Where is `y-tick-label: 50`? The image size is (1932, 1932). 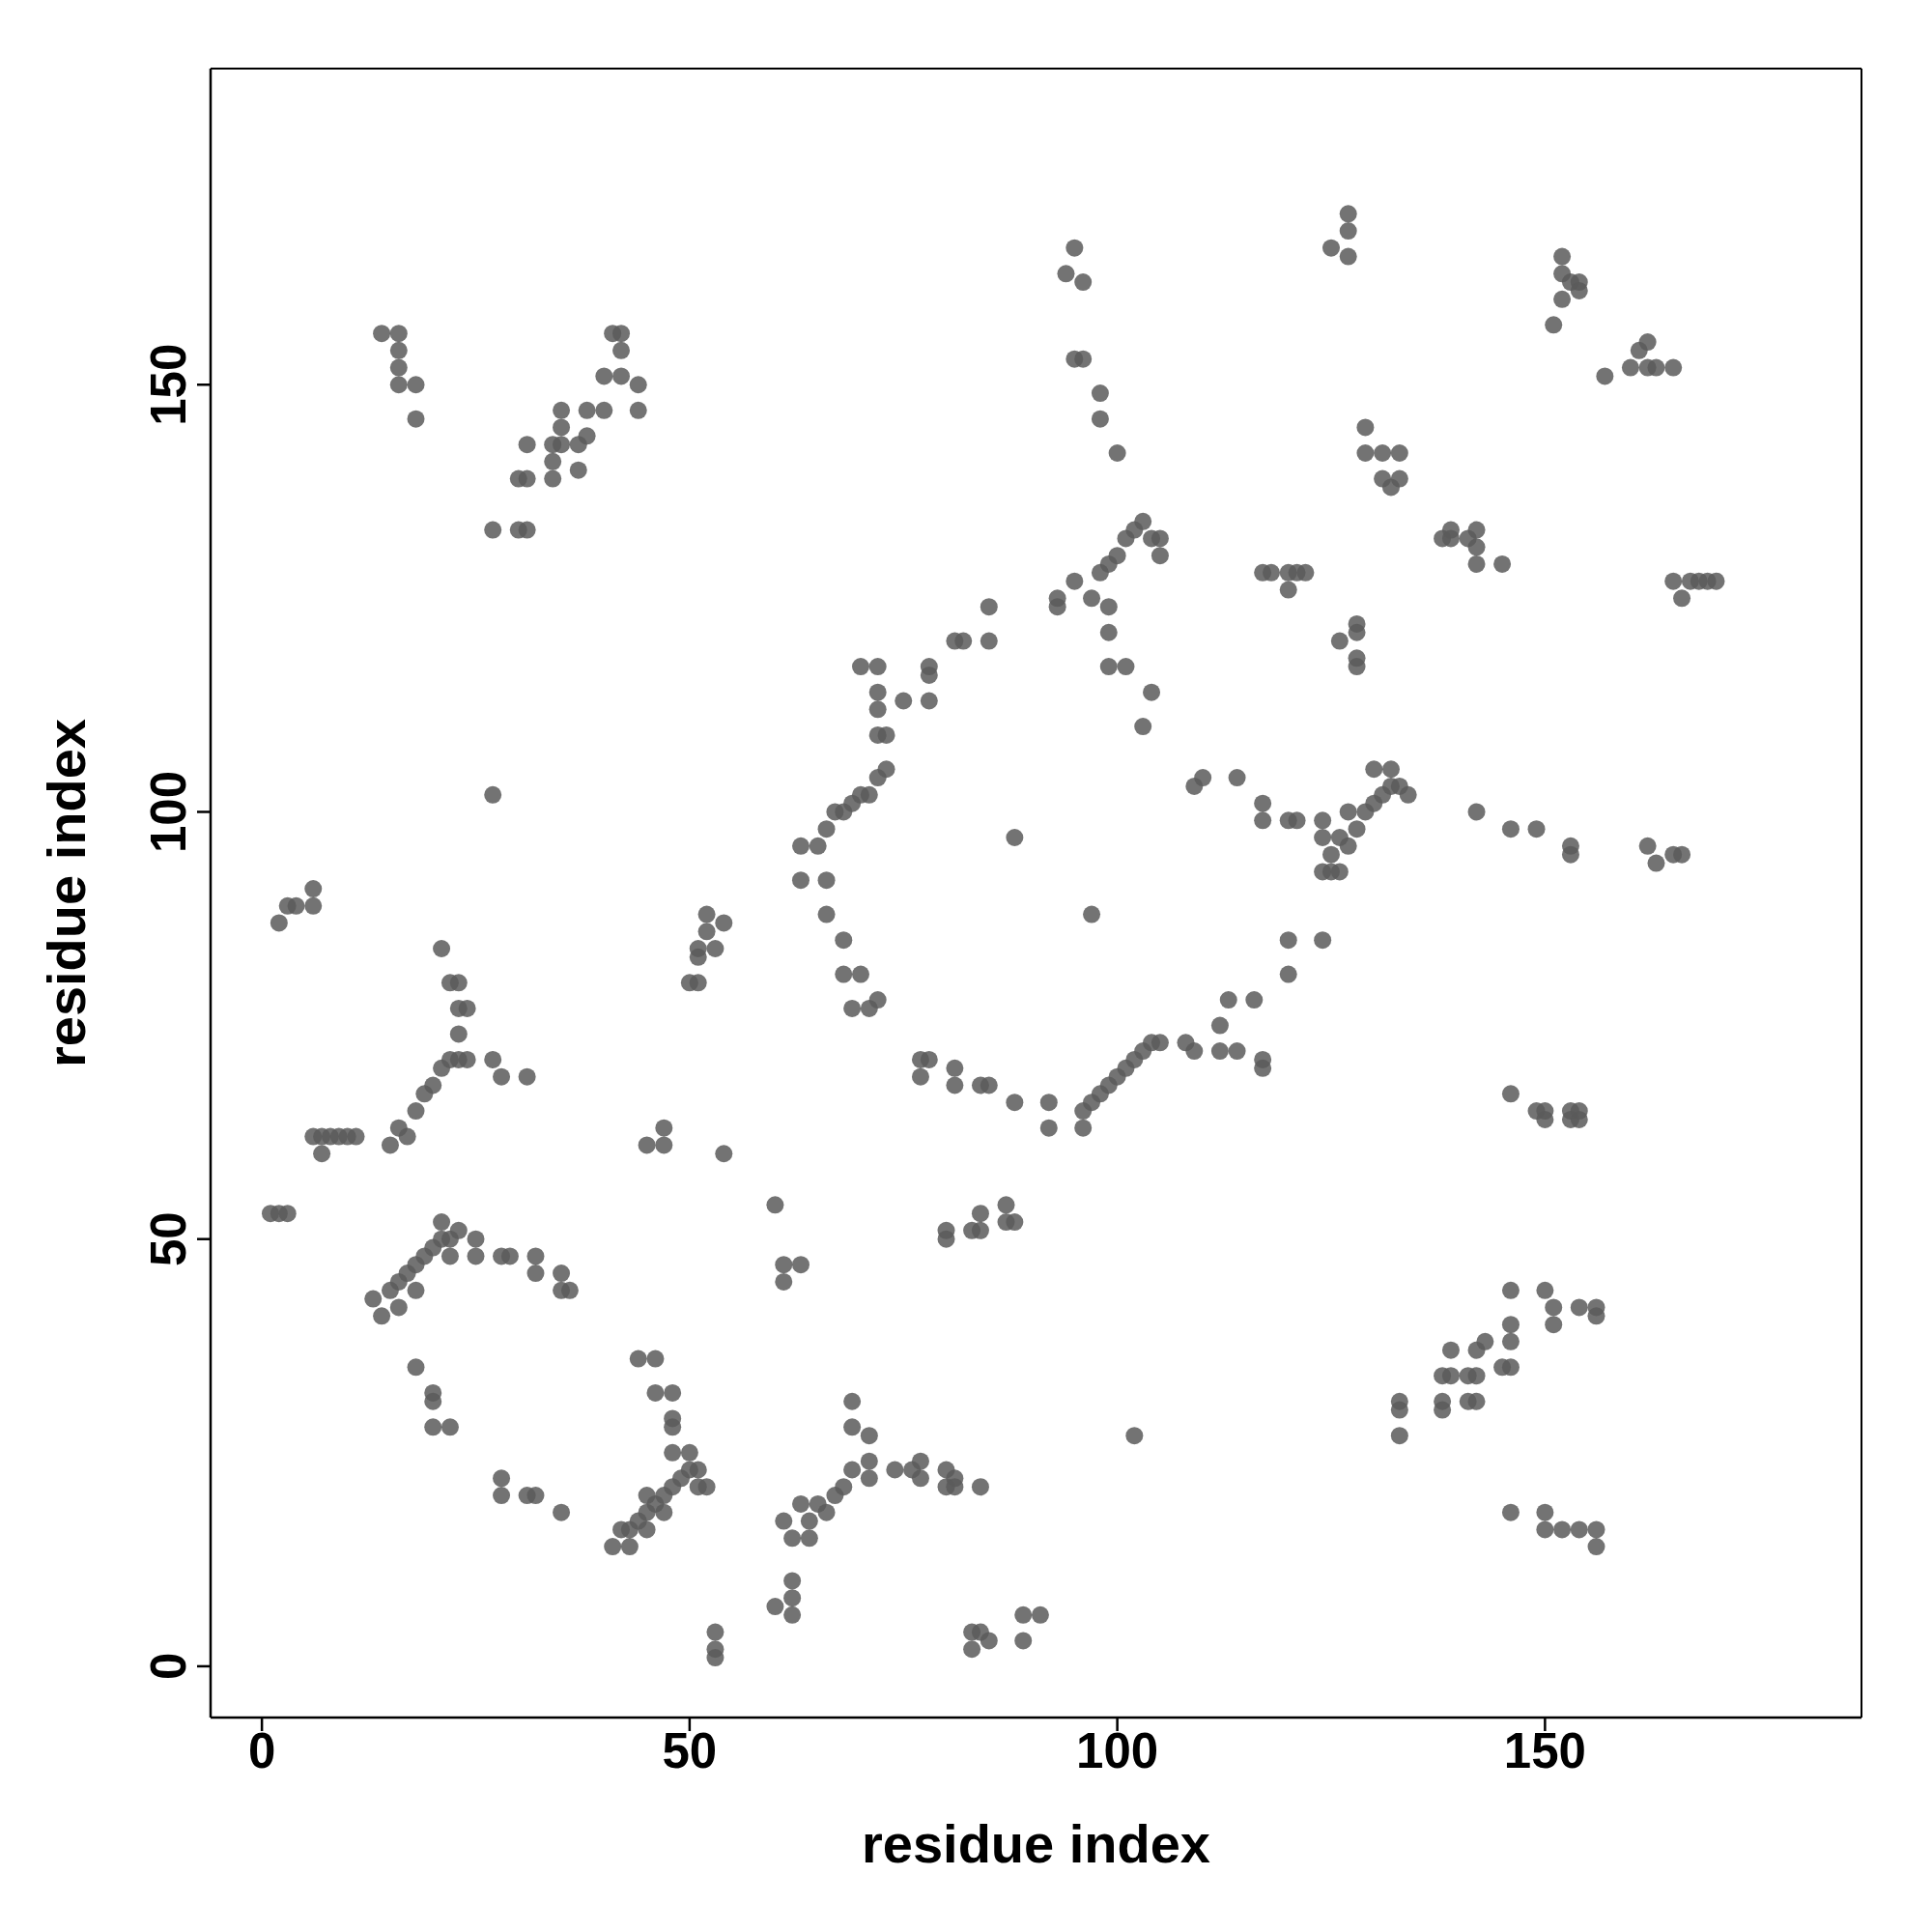
y-tick-label: 50 is located at coordinates (168, 1239).